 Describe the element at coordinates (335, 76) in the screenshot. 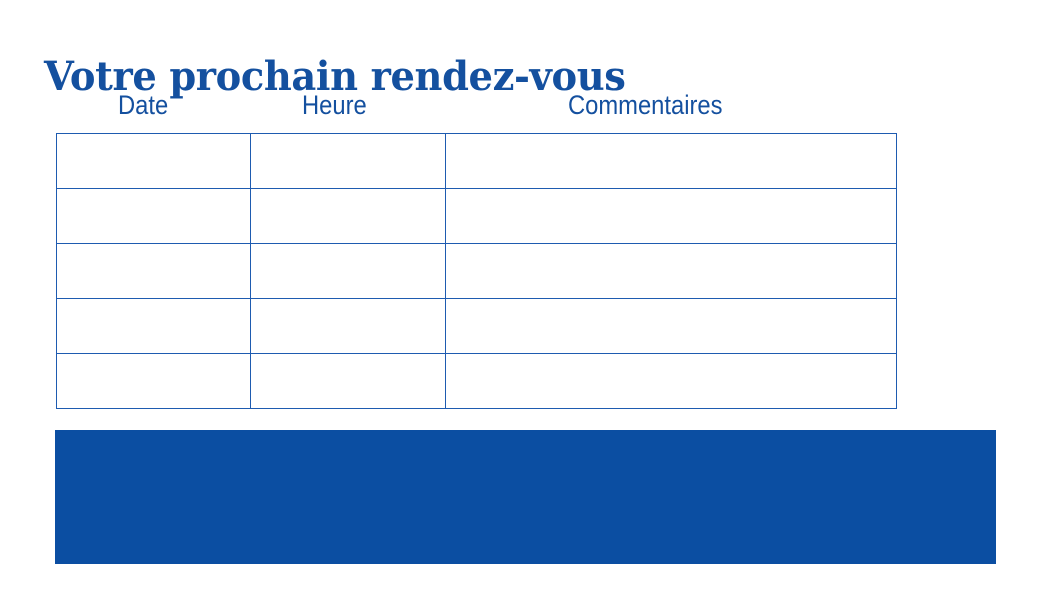

I see `page-title: Votre prochain rendez-vous` at that location.